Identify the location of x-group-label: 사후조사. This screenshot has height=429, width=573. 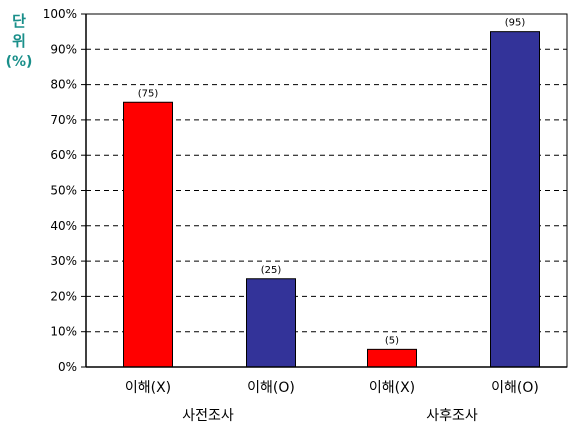
(452, 416).